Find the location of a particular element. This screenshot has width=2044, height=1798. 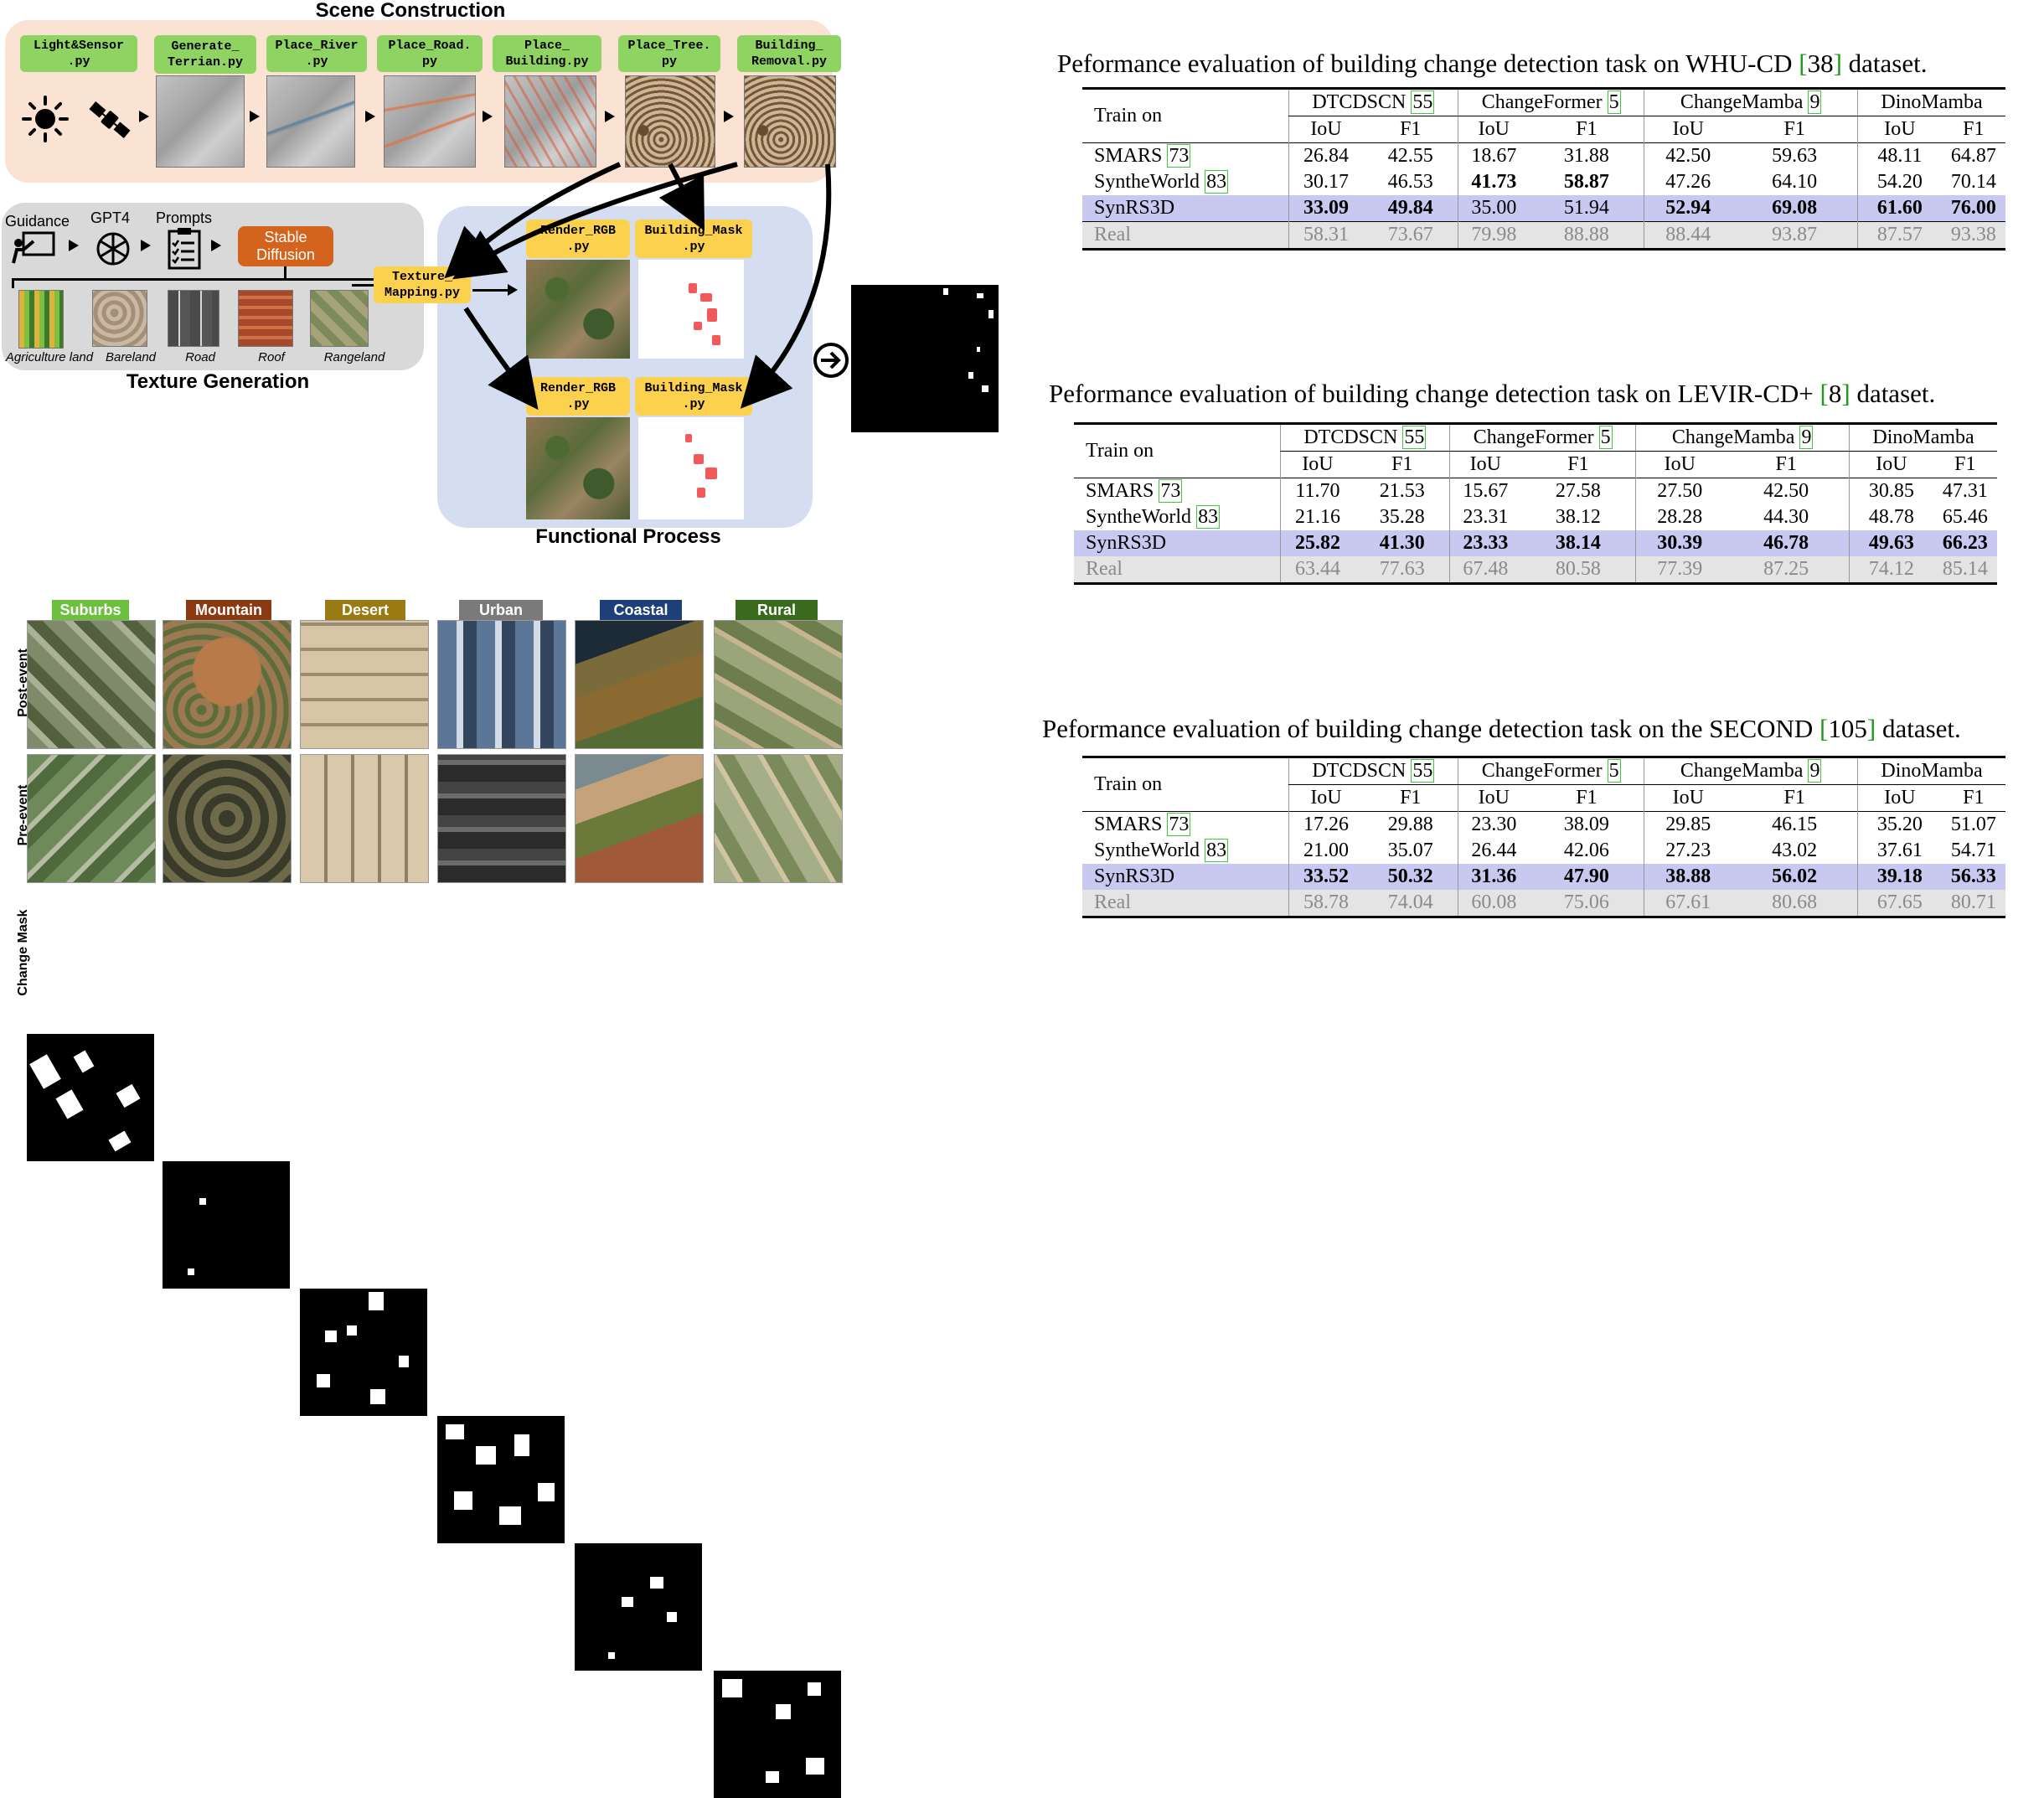

texture-tile-rangeland is located at coordinates (339, 319).